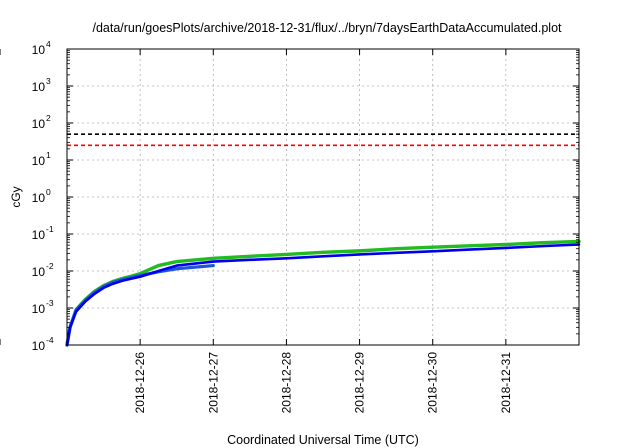 This screenshot has height=448, width=640. I want to click on y-tick-exponent: 1, so click(48, 155).